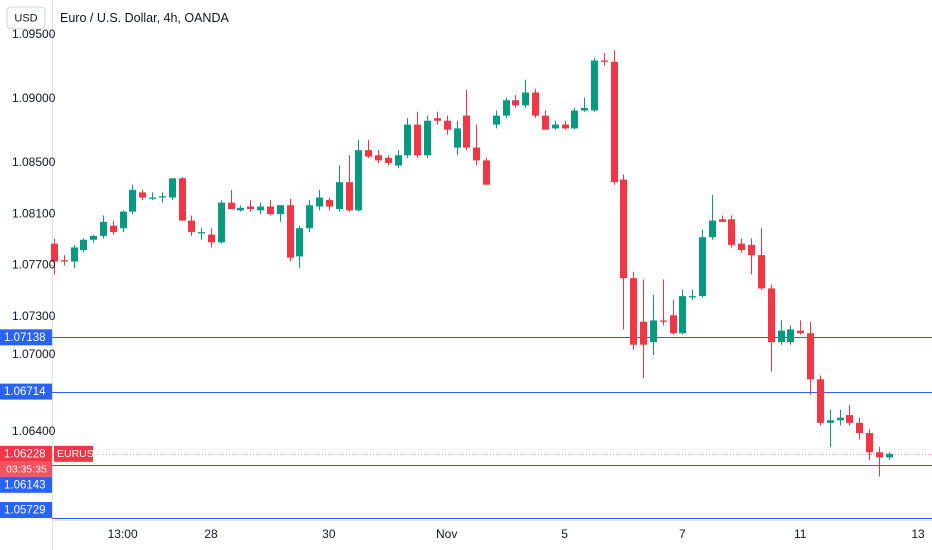  I want to click on level-label: 1.06714, so click(25, 392).